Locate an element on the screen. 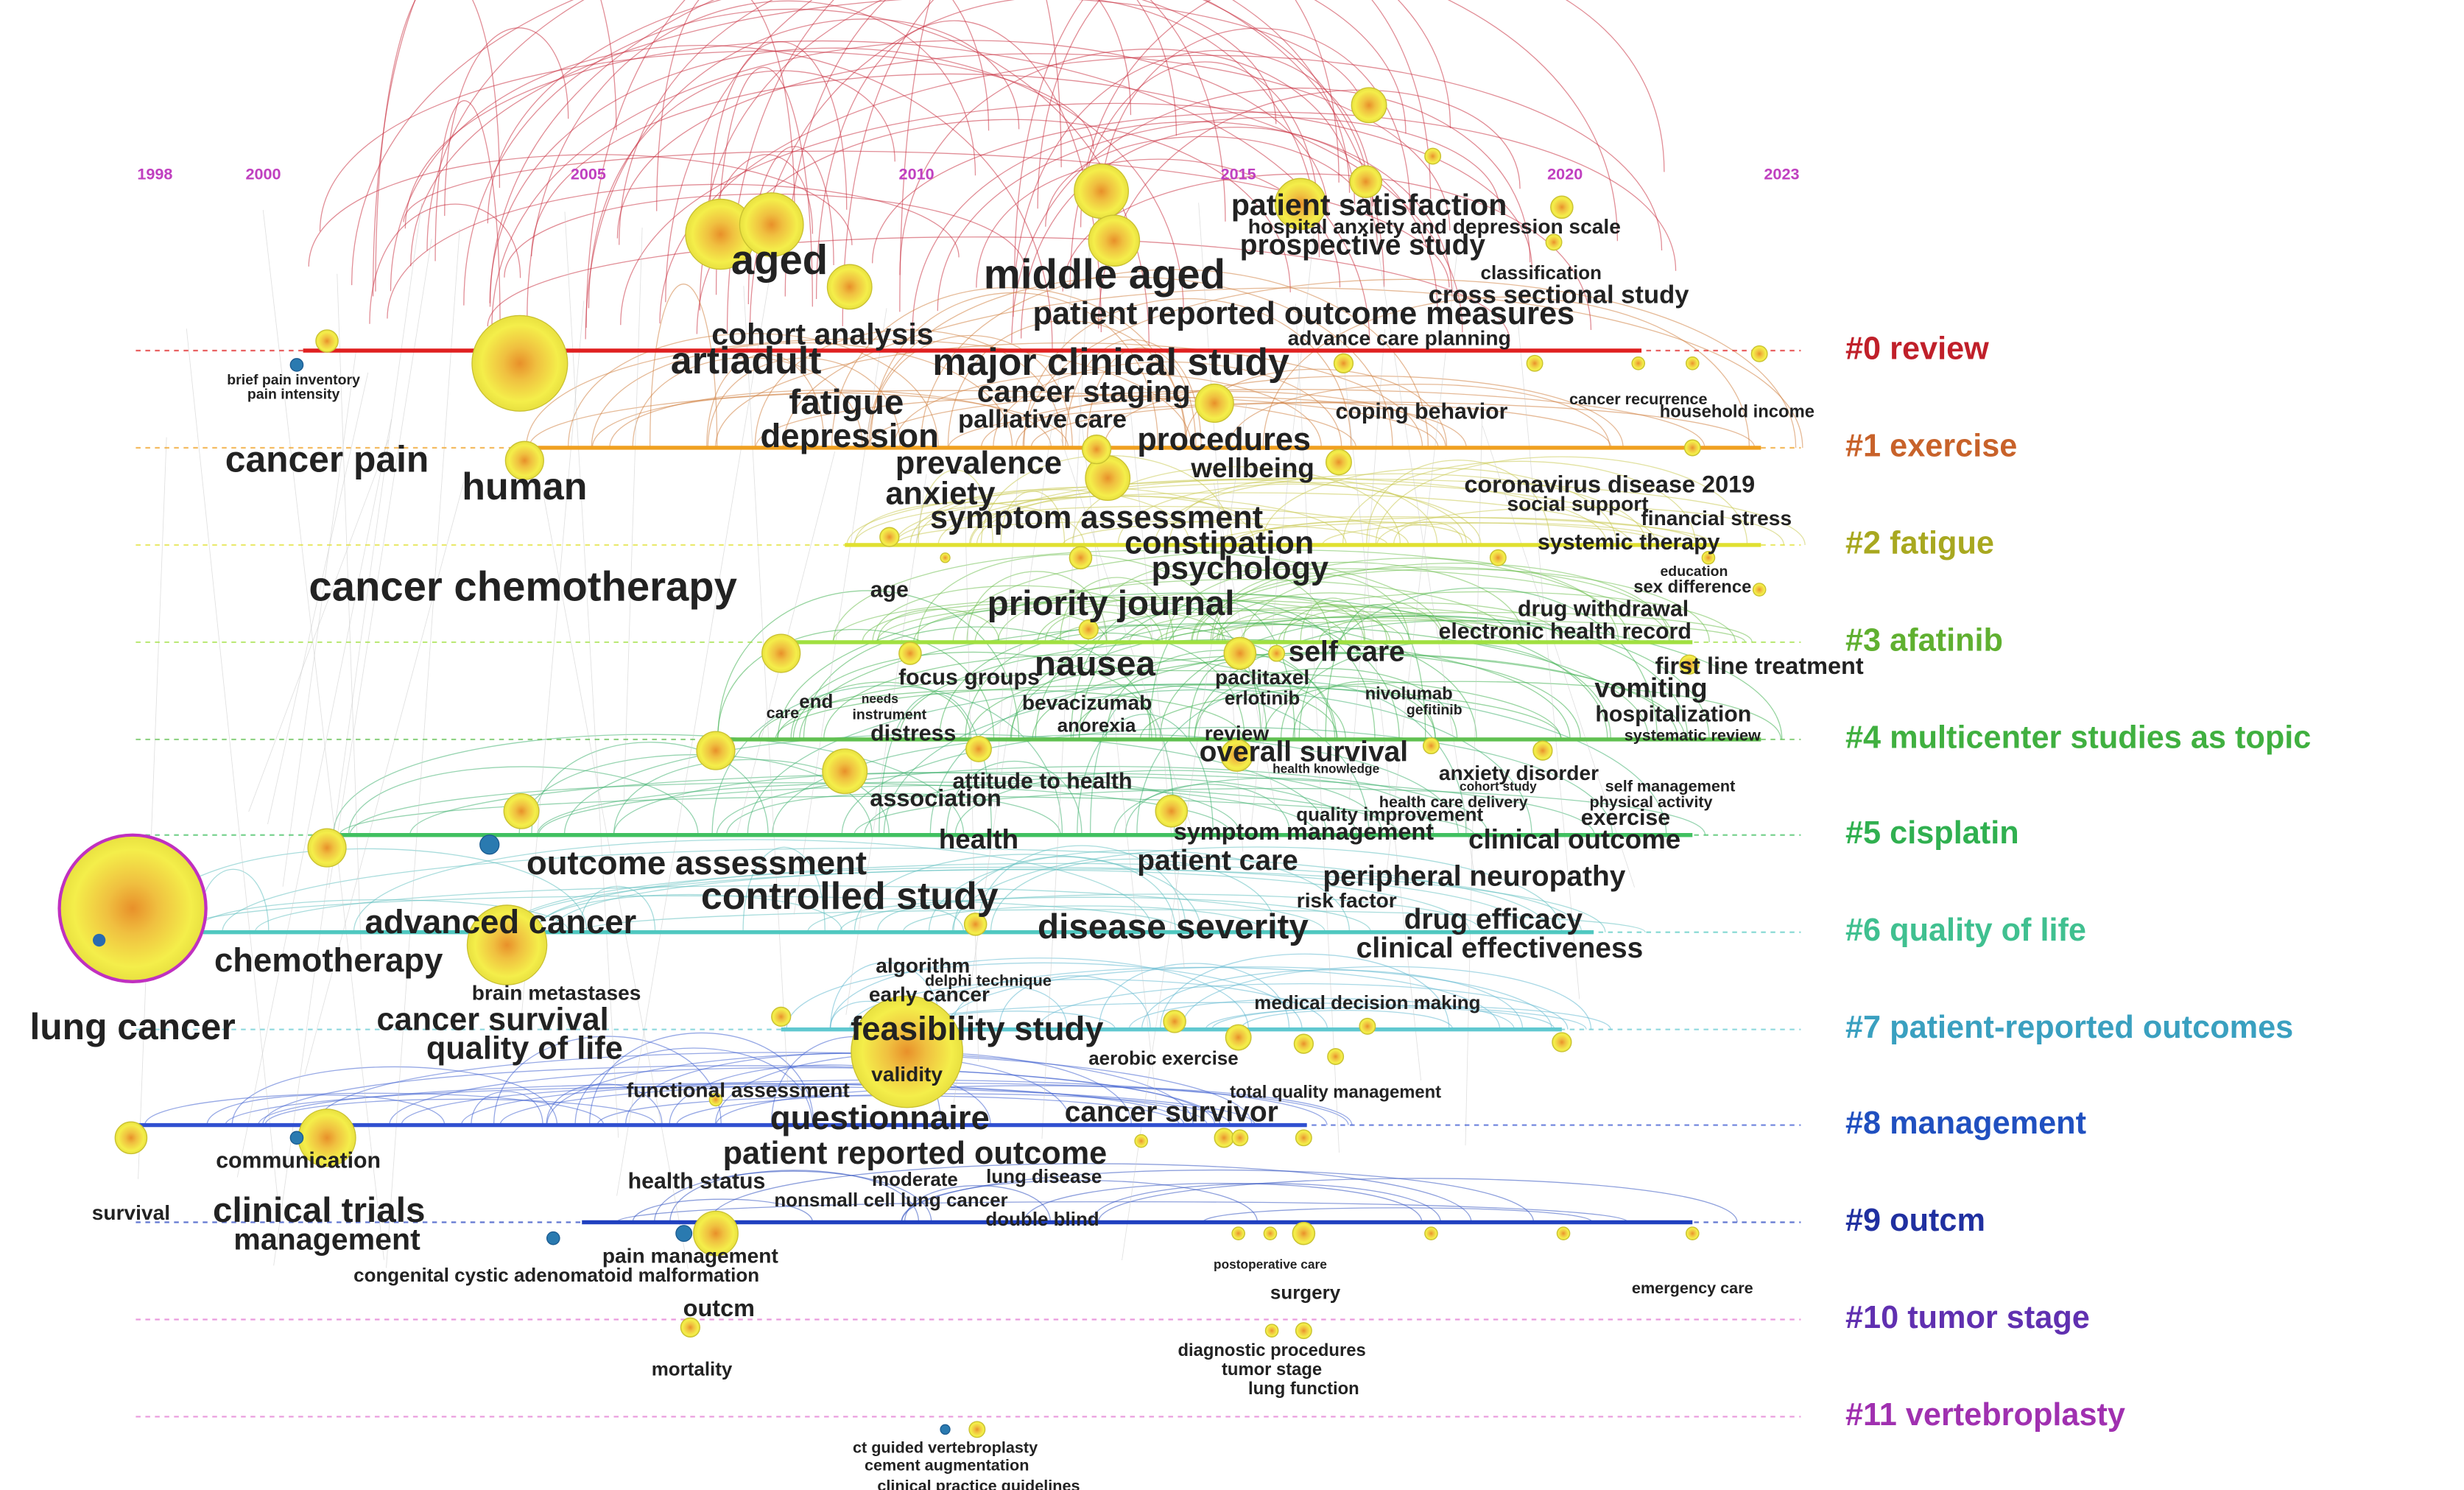  keyword-label: anxiety is located at coordinates (940, 493).